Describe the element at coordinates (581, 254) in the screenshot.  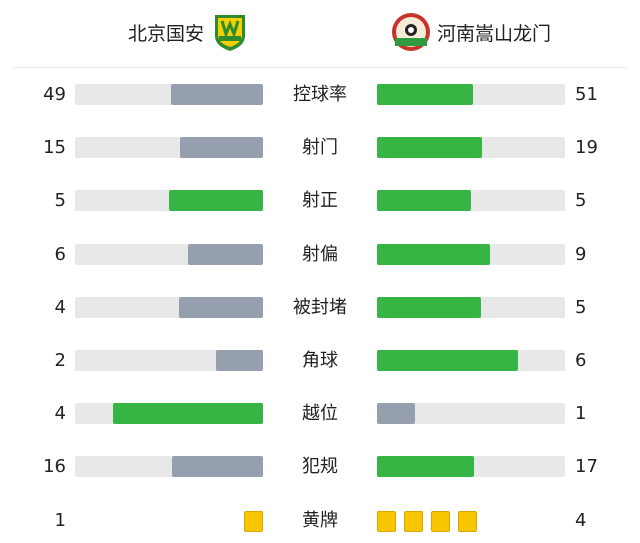
I see `away-value: 9` at that location.